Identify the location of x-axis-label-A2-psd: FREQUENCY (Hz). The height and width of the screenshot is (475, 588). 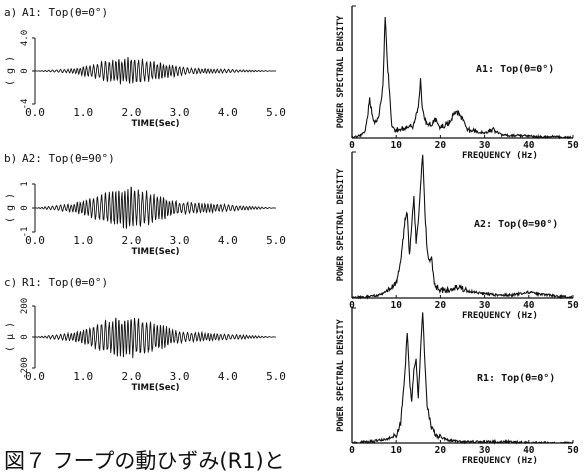
(500, 316).